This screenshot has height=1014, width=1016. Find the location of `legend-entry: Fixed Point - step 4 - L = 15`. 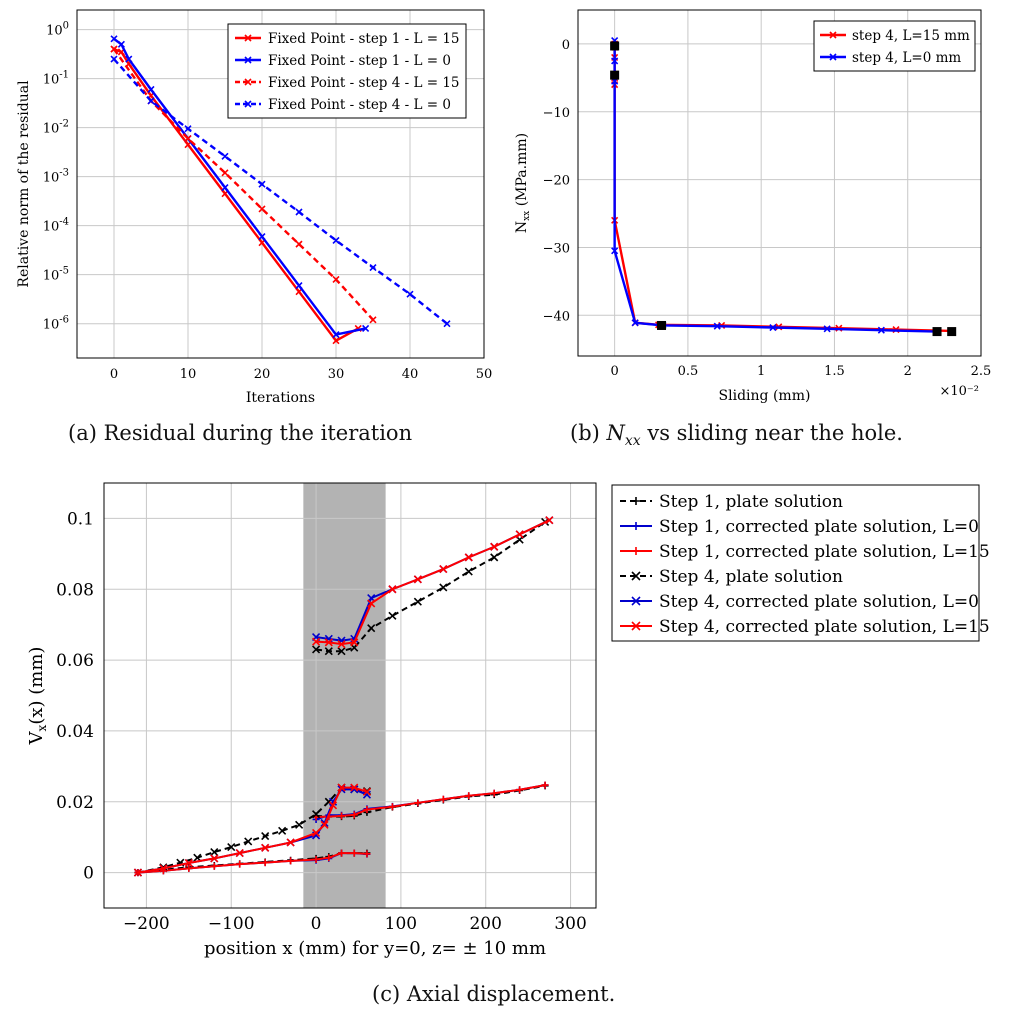

legend-entry: Fixed Point - step 4 - L = 15 is located at coordinates (364, 83).